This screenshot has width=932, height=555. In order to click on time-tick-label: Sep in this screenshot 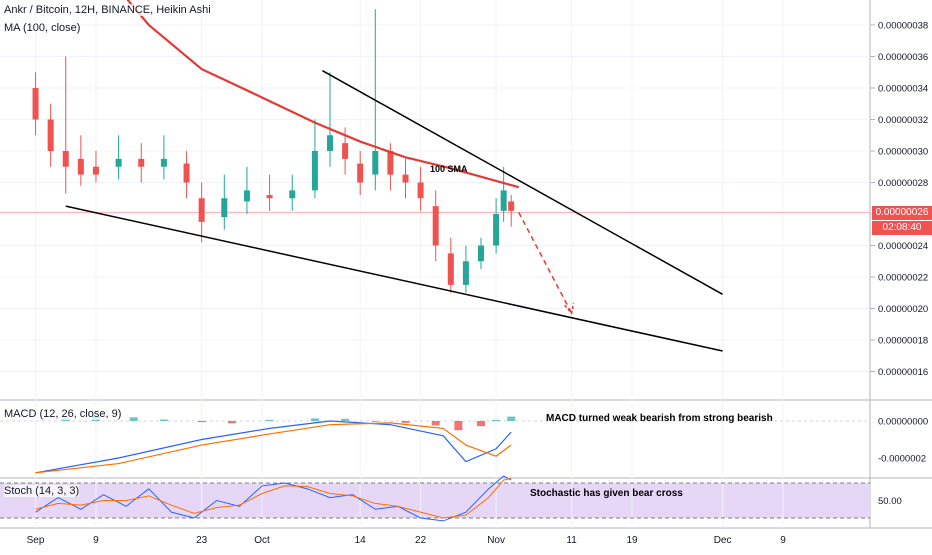, I will do `click(36, 540)`.